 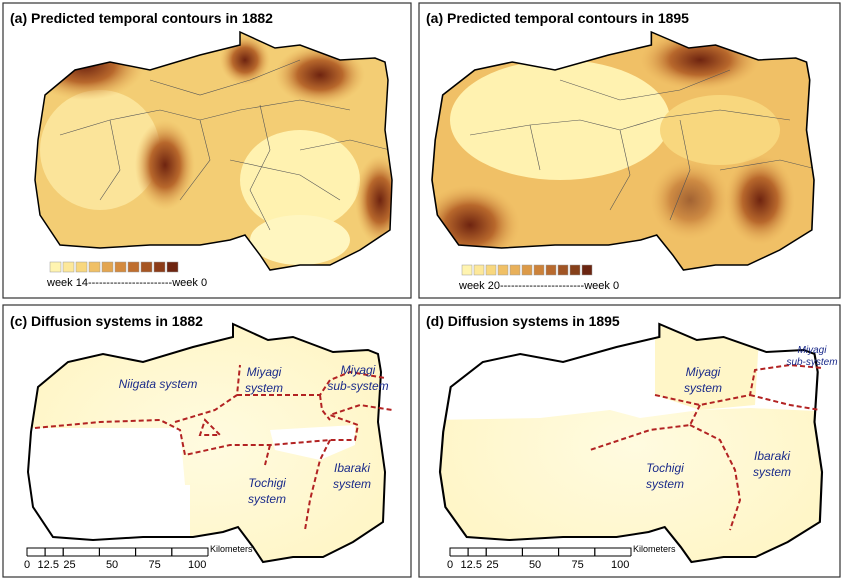 What do you see at coordinates (141, 18) in the screenshot?
I see `panel-title: (a) Predicted temporal contours in 1882` at bounding box center [141, 18].